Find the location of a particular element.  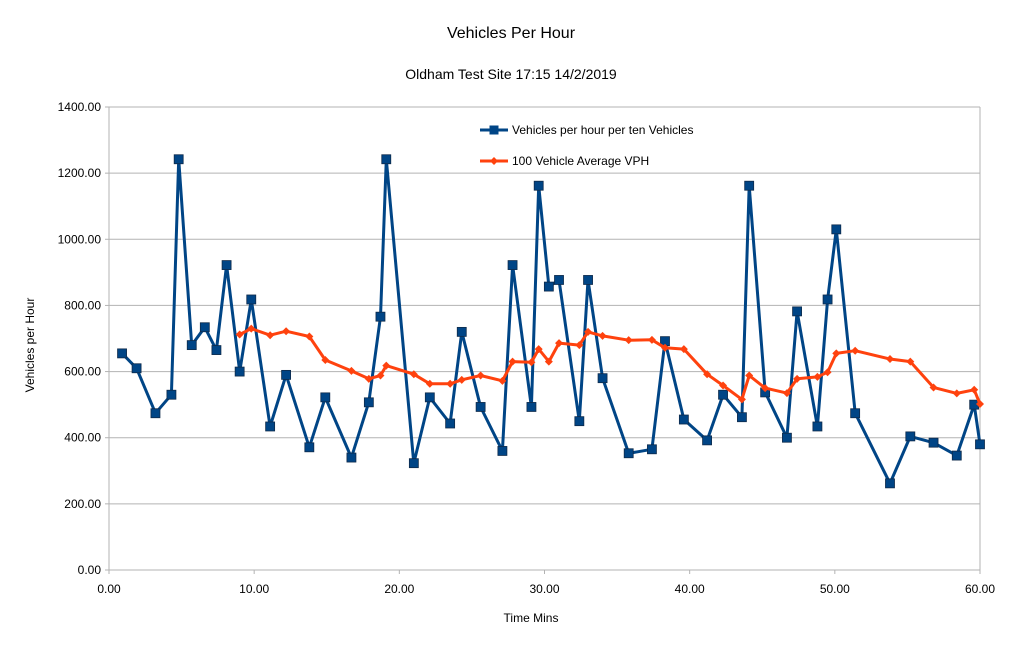

legend-label: Vehicles per hour per ten Vehicles is located at coordinates (602, 130).